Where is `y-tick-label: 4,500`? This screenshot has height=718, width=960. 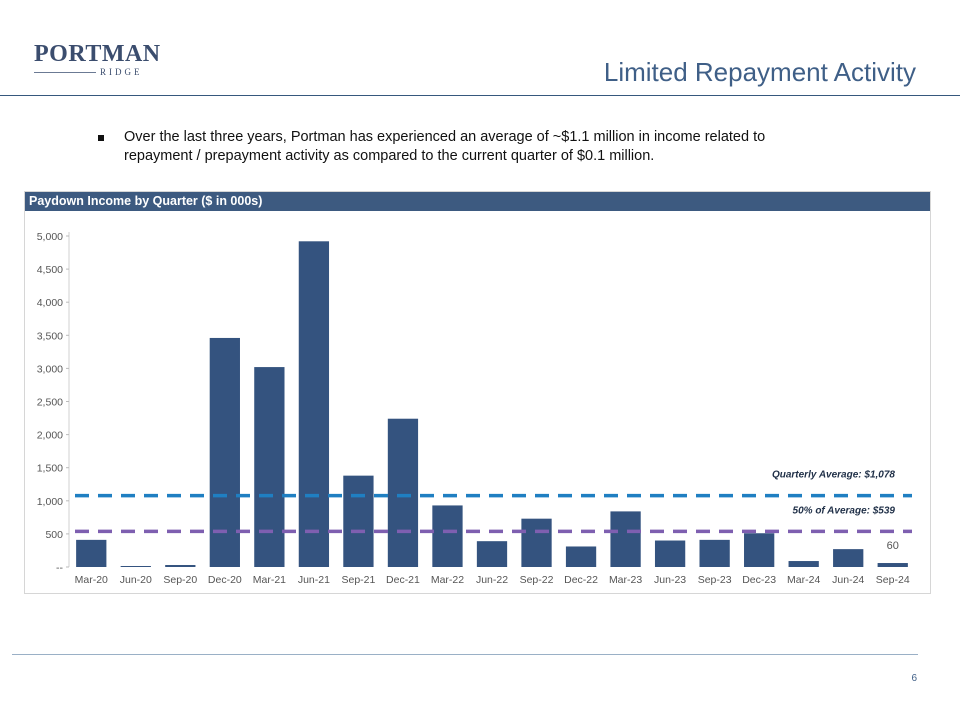
y-tick-label: 4,500 is located at coordinates (50, 270).